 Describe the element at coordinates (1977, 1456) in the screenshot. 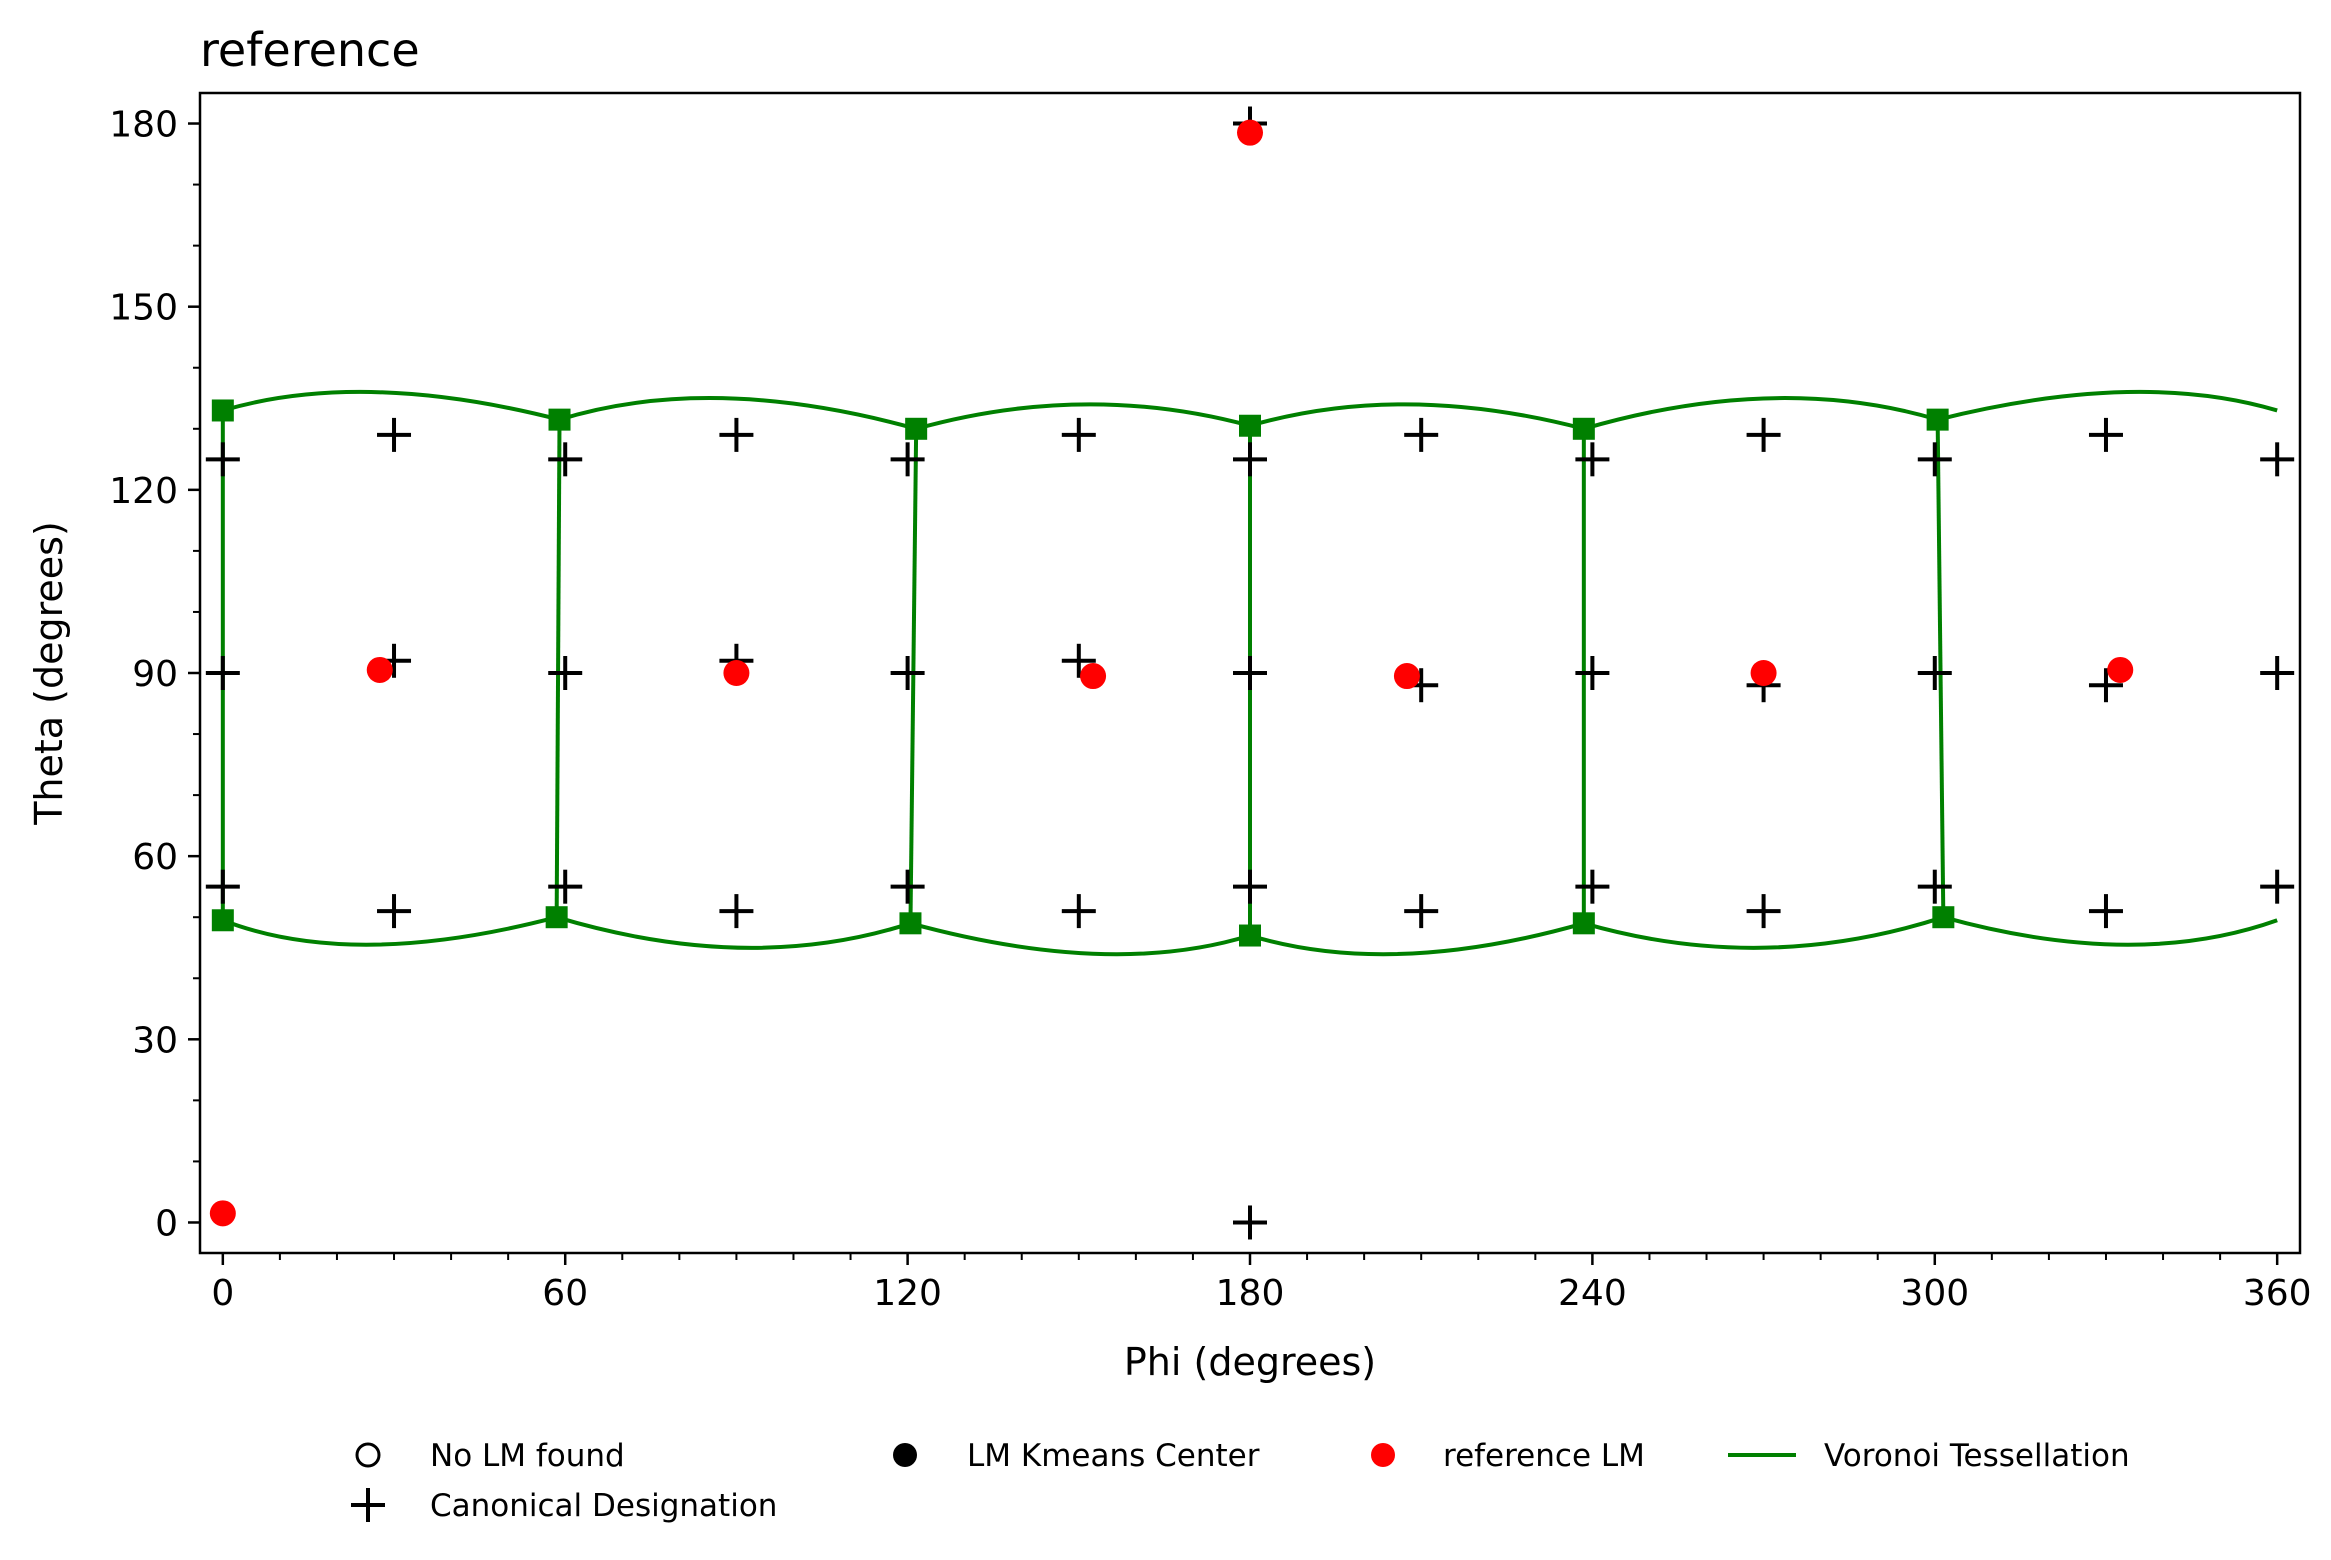

I see `legend-label: Voronoi Tessellation` at that location.